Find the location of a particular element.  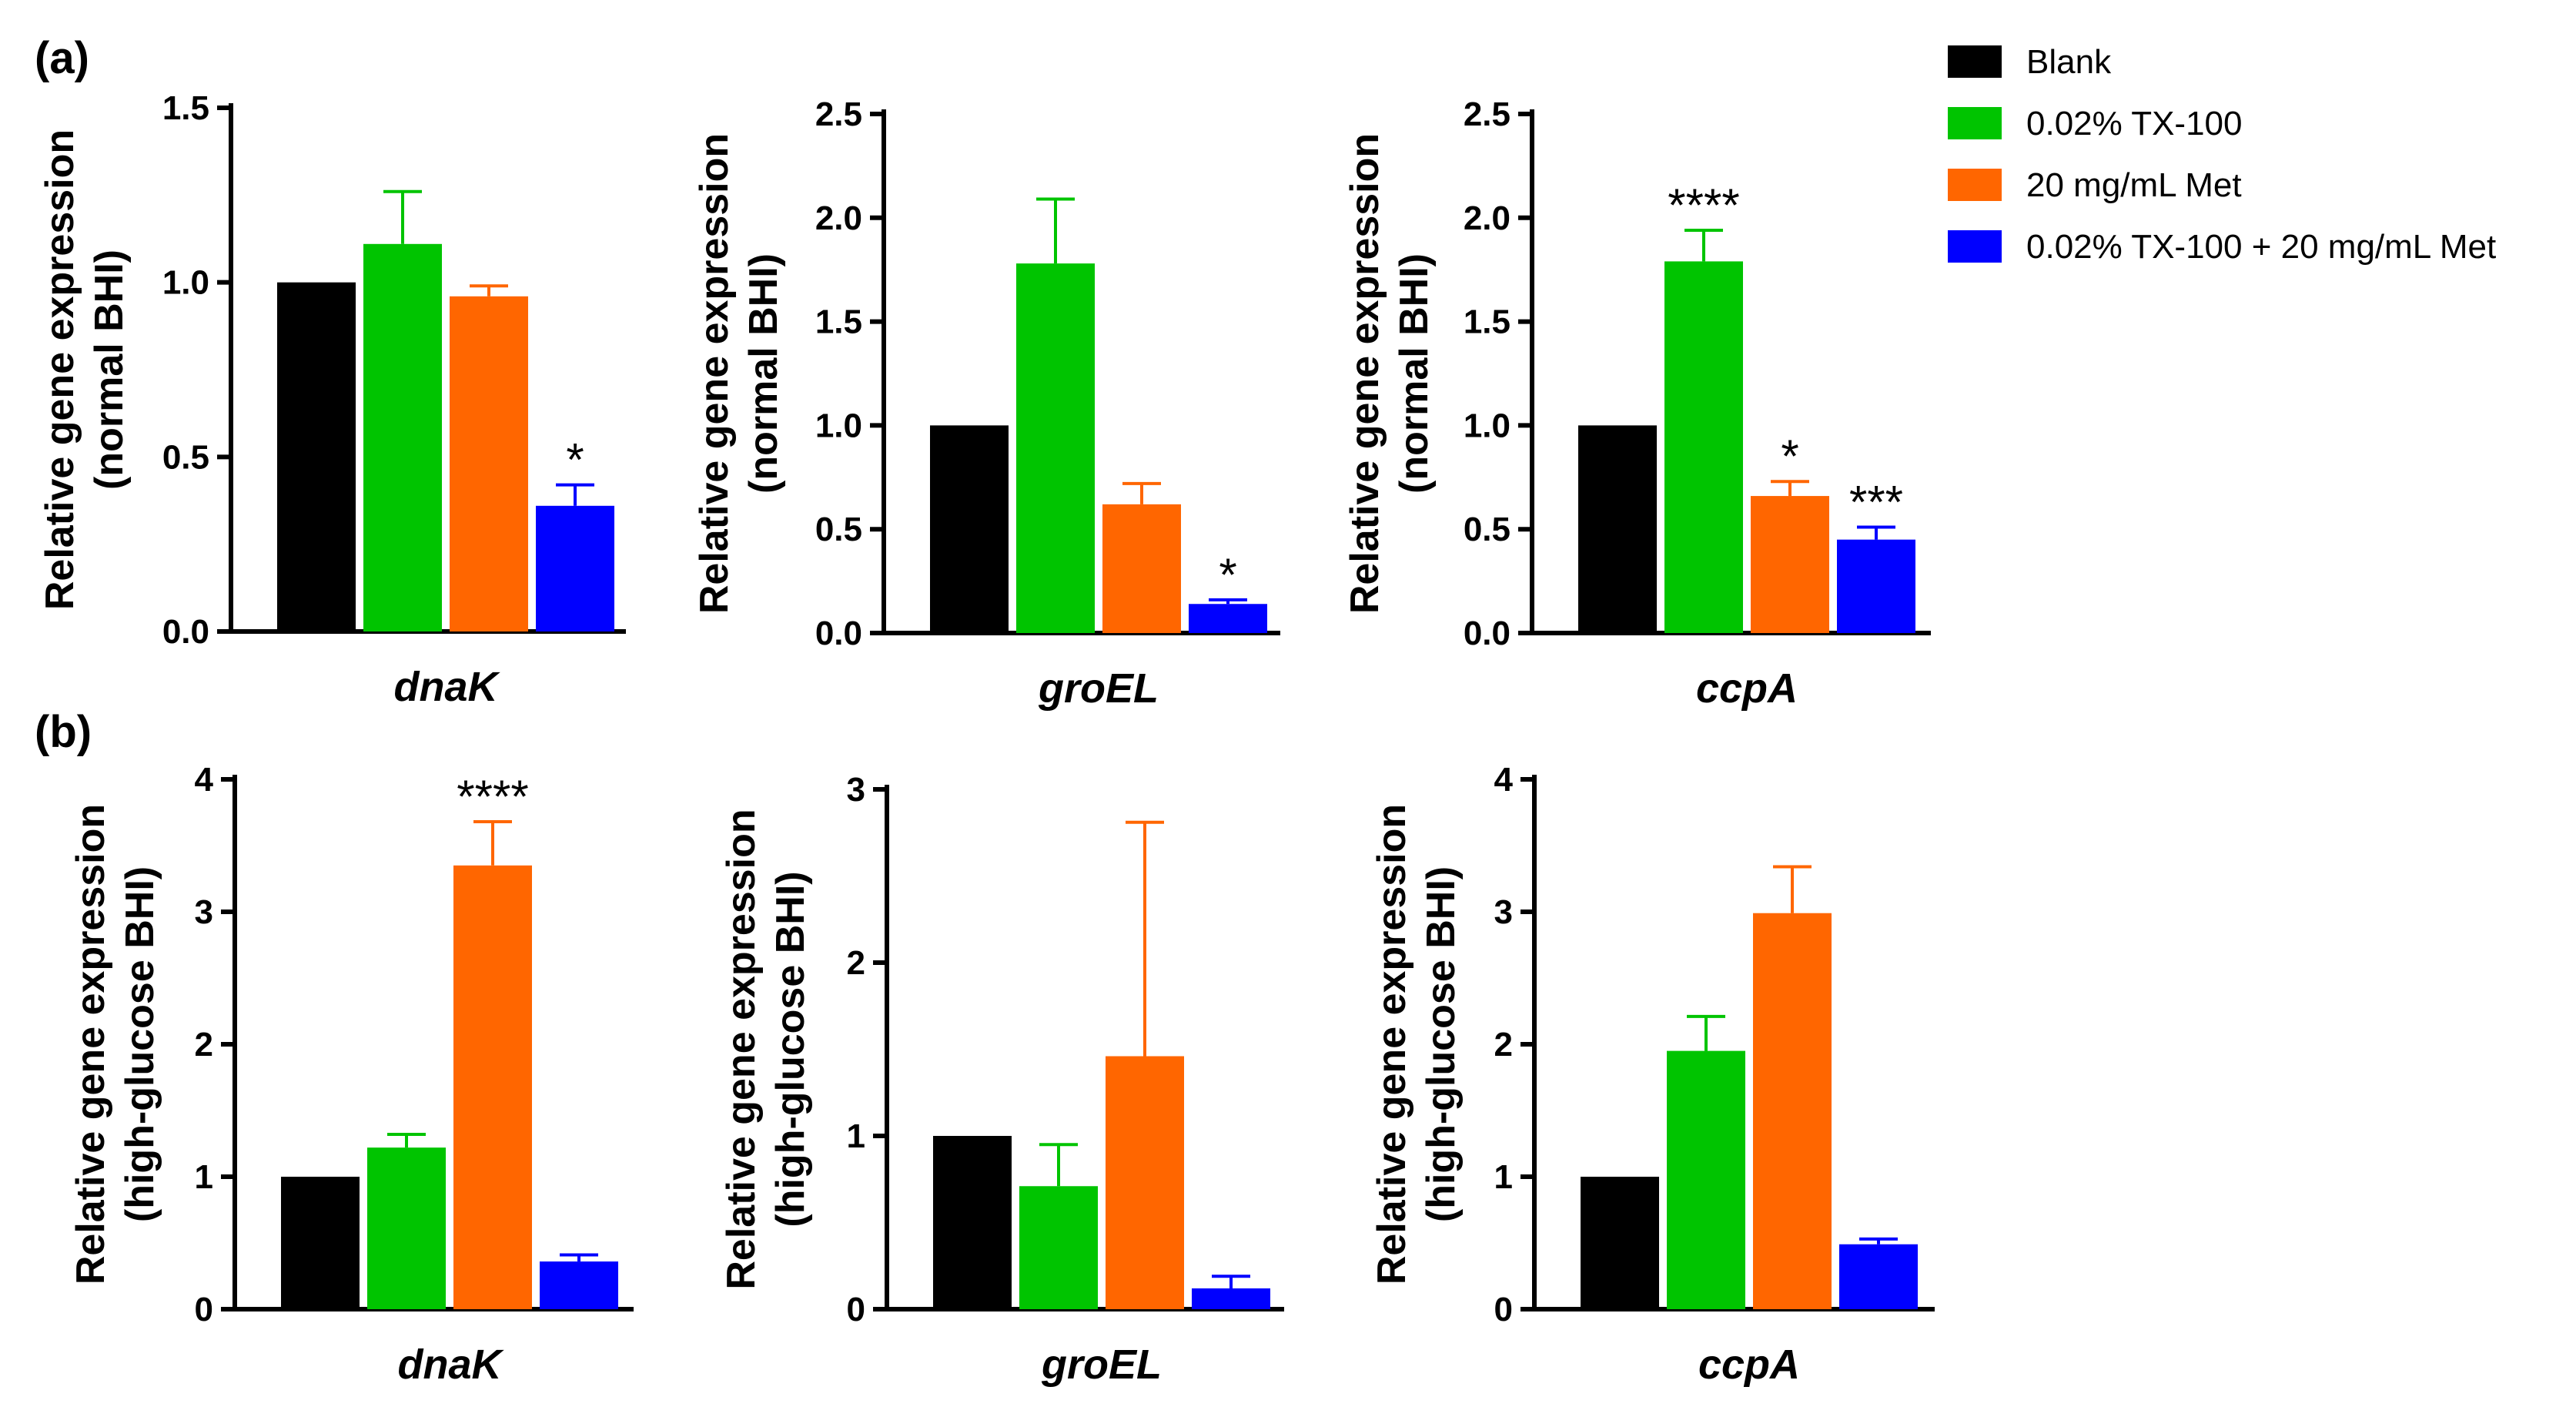

legend-label: Blank is located at coordinates (2069, 62).